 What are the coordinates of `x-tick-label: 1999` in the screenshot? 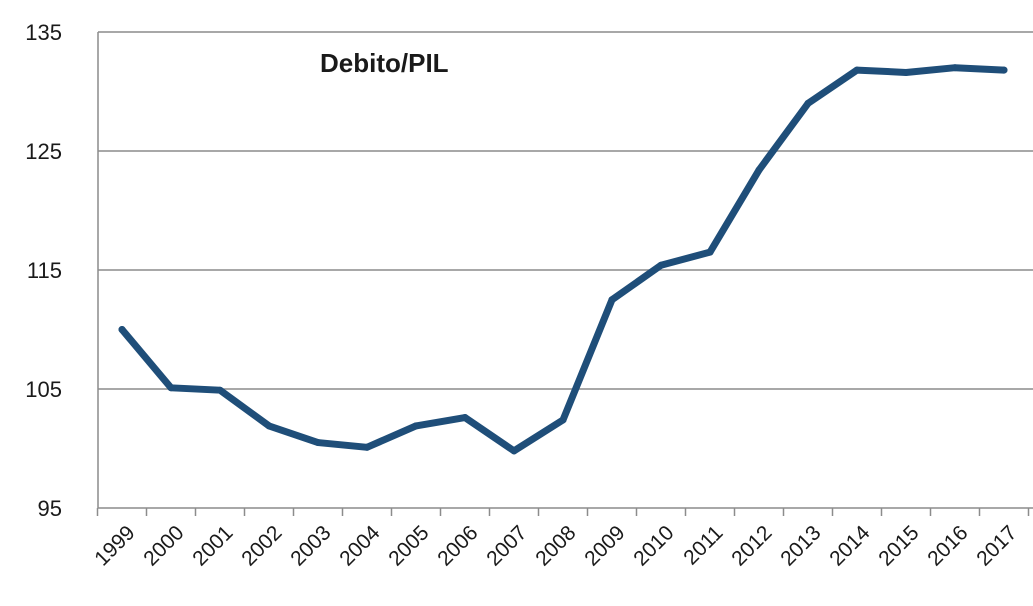 It's located at (114, 545).